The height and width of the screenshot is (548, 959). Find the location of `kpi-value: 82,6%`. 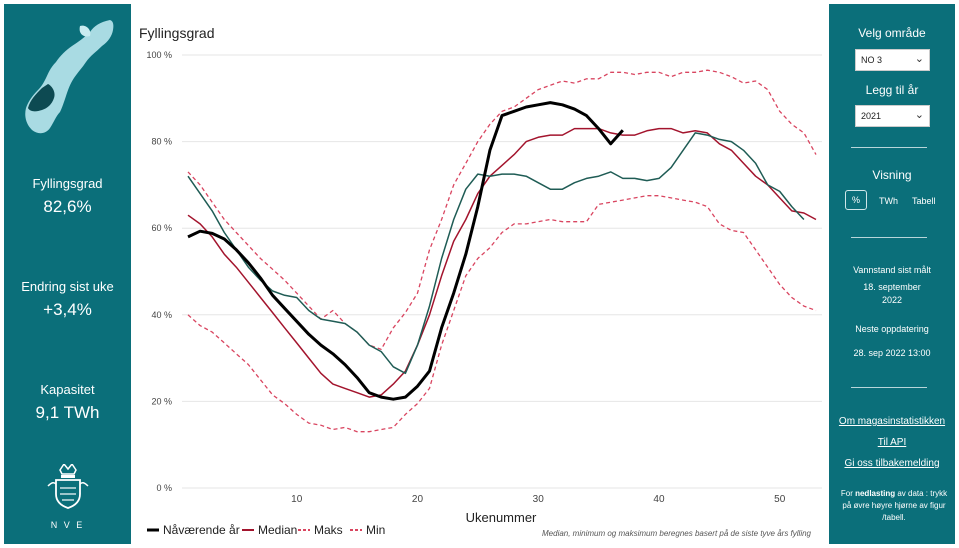

kpi-value: 82,6% is located at coordinates (67, 206).